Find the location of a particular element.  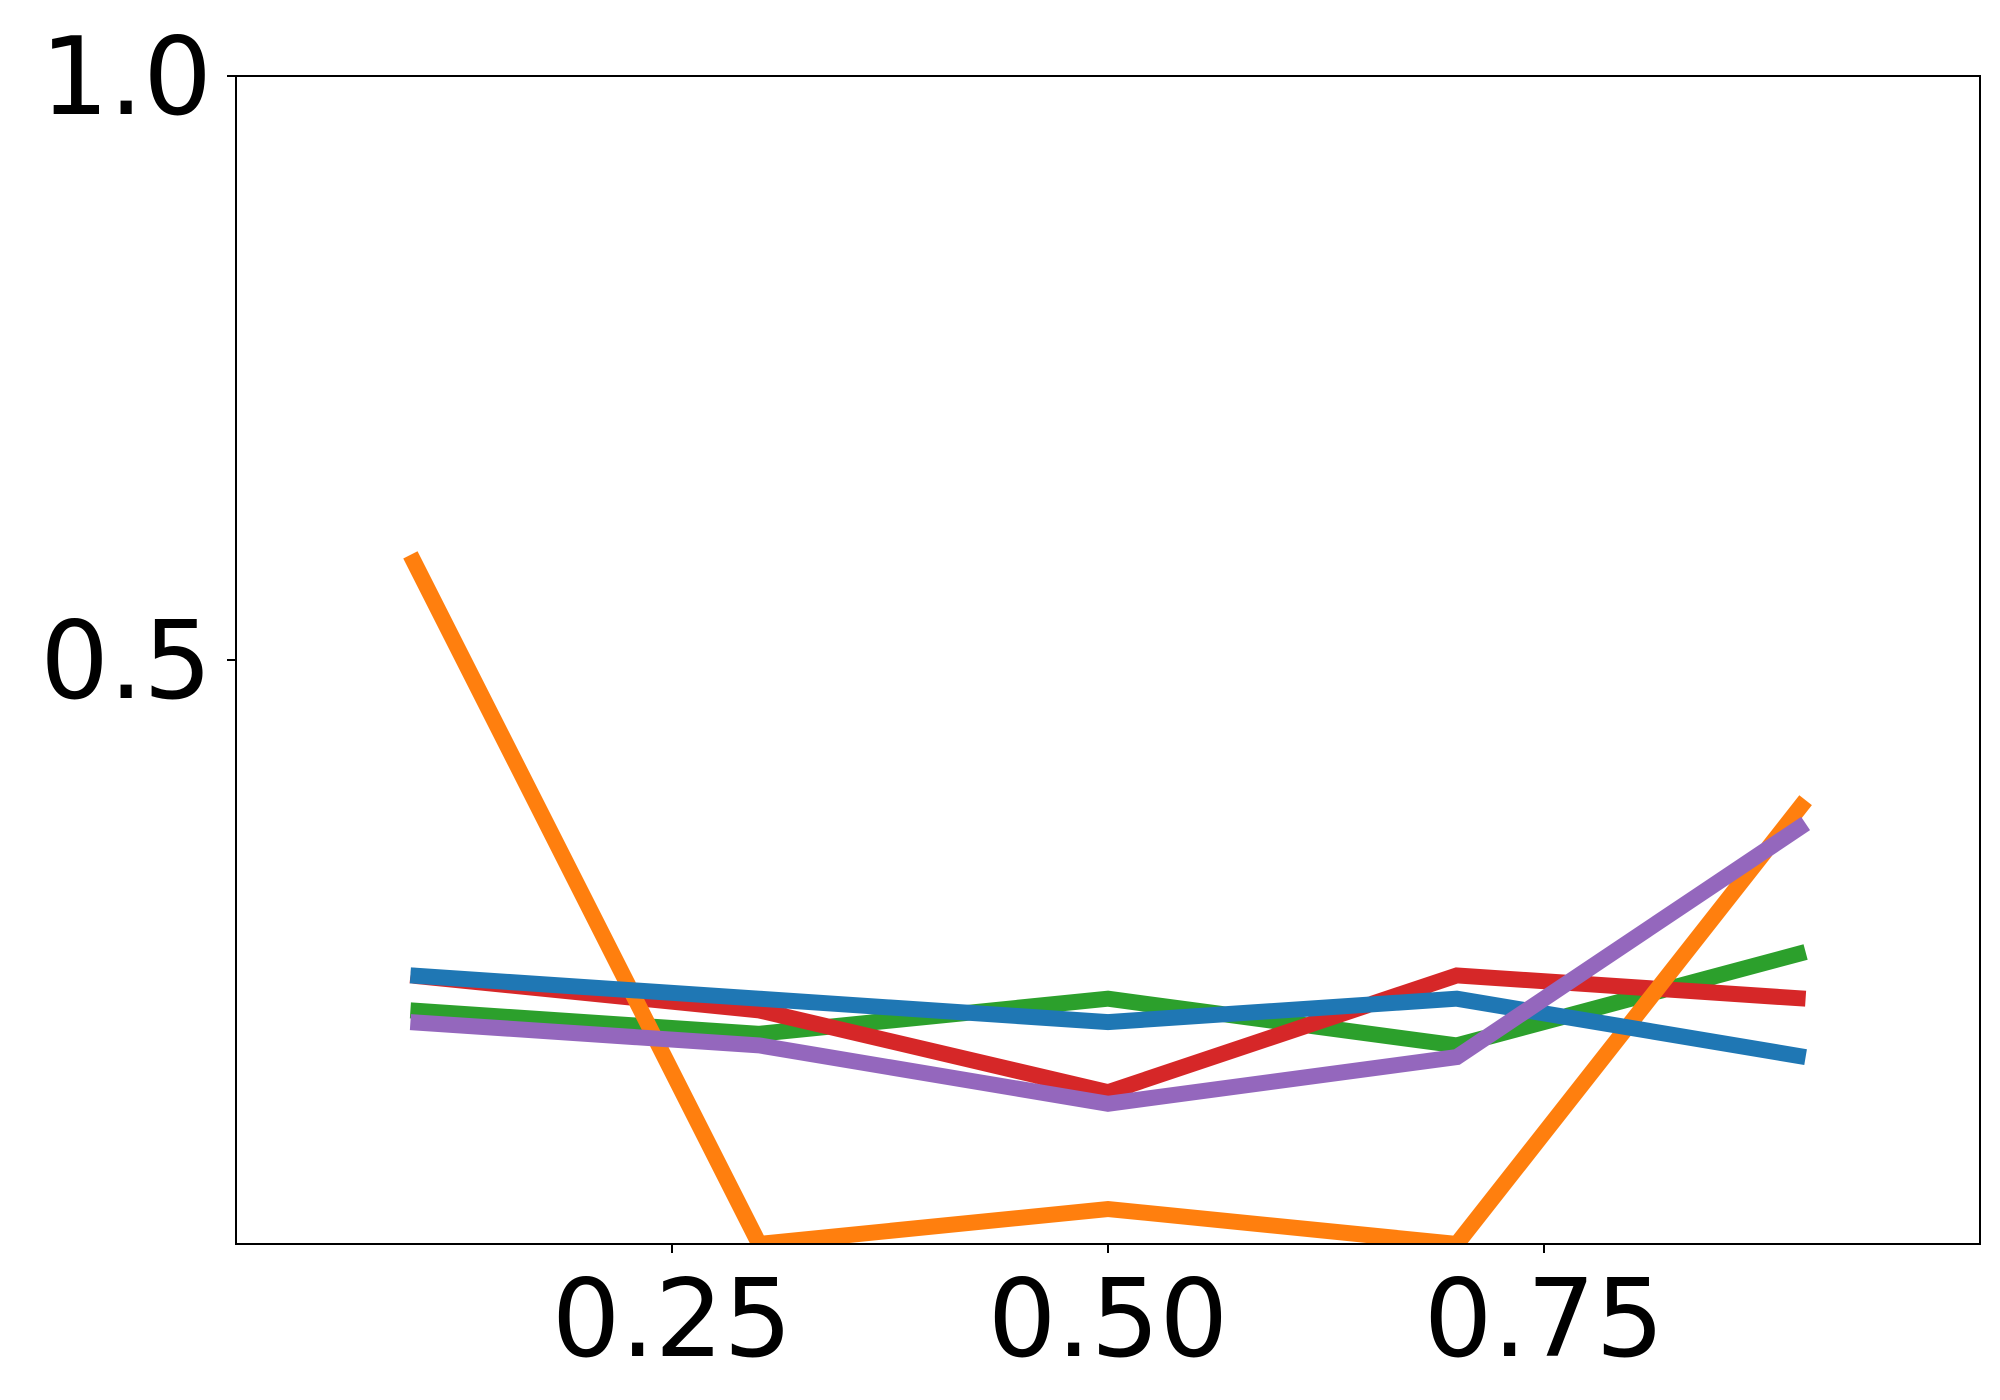

x-axis: 0.25 0.50 0.75 is located at coordinates (1108, 1313).